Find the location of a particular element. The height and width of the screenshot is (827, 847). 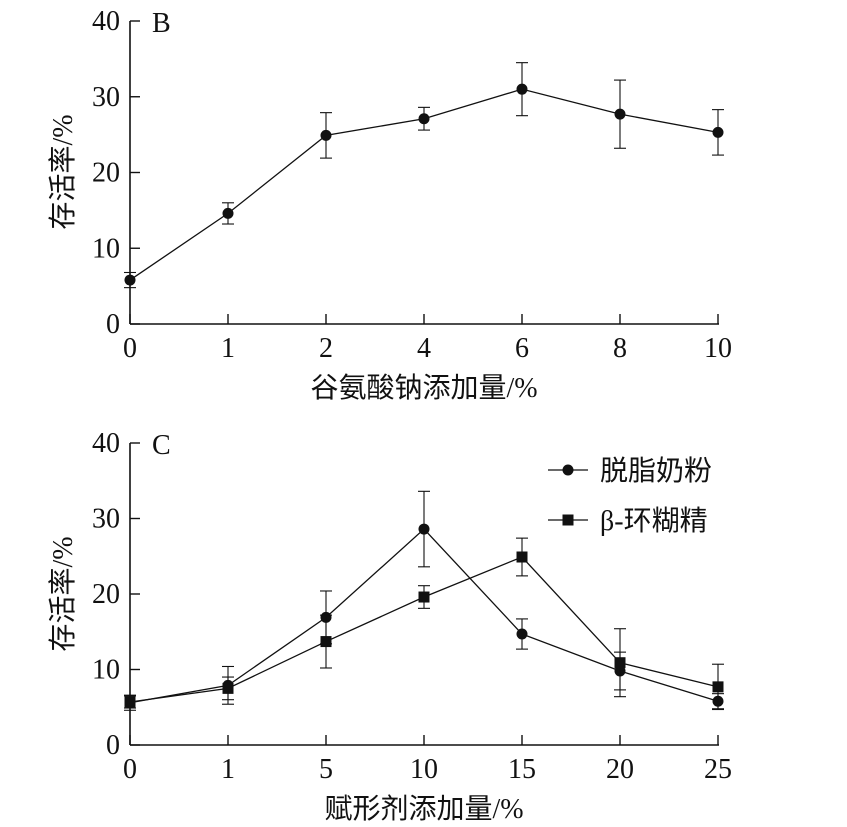

x-tick-label: 20 is located at coordinates (620, 769).